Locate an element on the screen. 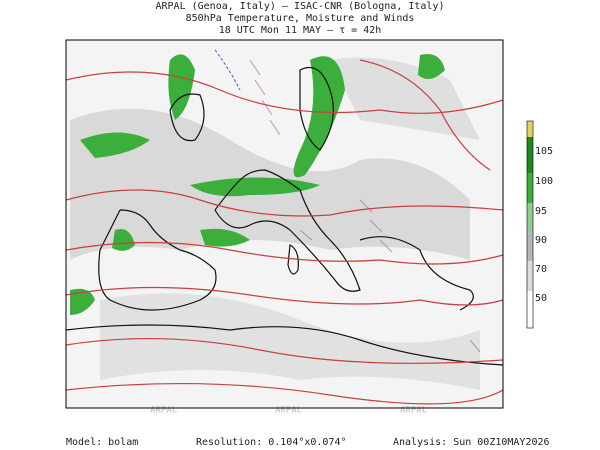 The height and width of the screenshot is (450, 600). colorbar-label: 50 is located at coordinates (541, 298).